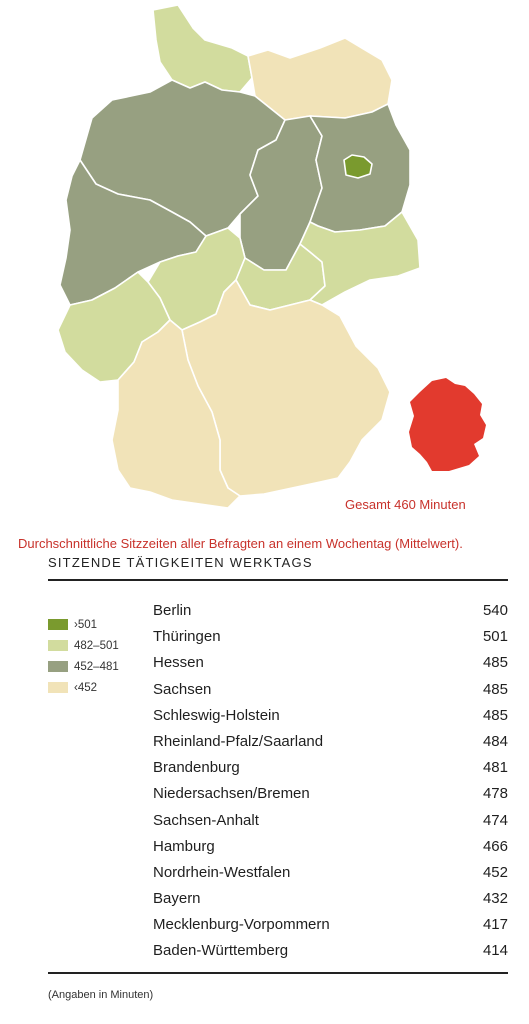 Image resolution: width=529 pixels, height=1024 pixels. Describe the element at coordinates (187, 637) in the screenshot. I see `state-name: Thüringen` at that location.